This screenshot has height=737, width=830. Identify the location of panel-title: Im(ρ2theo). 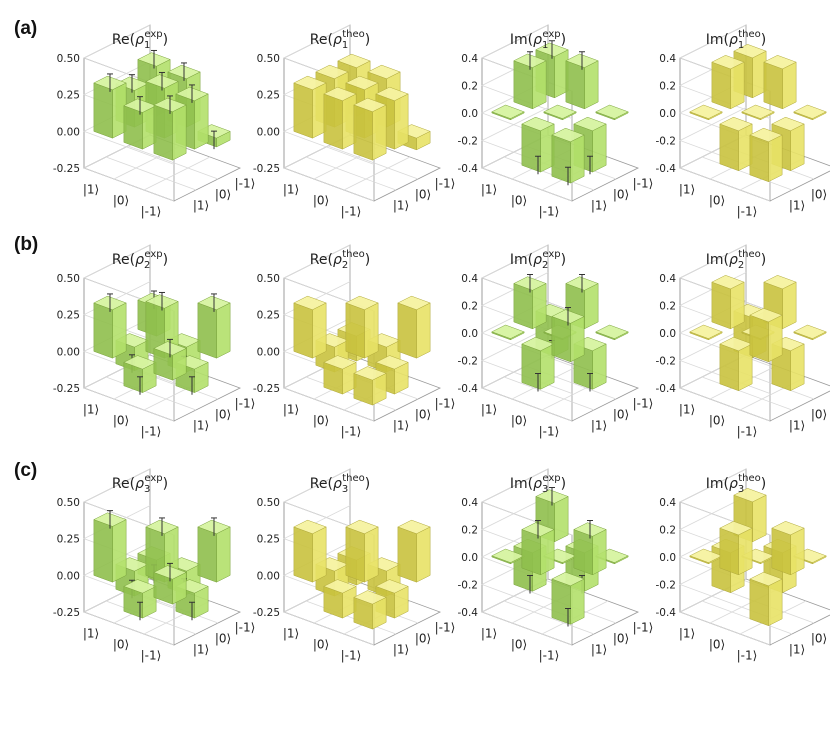
(736, 260).